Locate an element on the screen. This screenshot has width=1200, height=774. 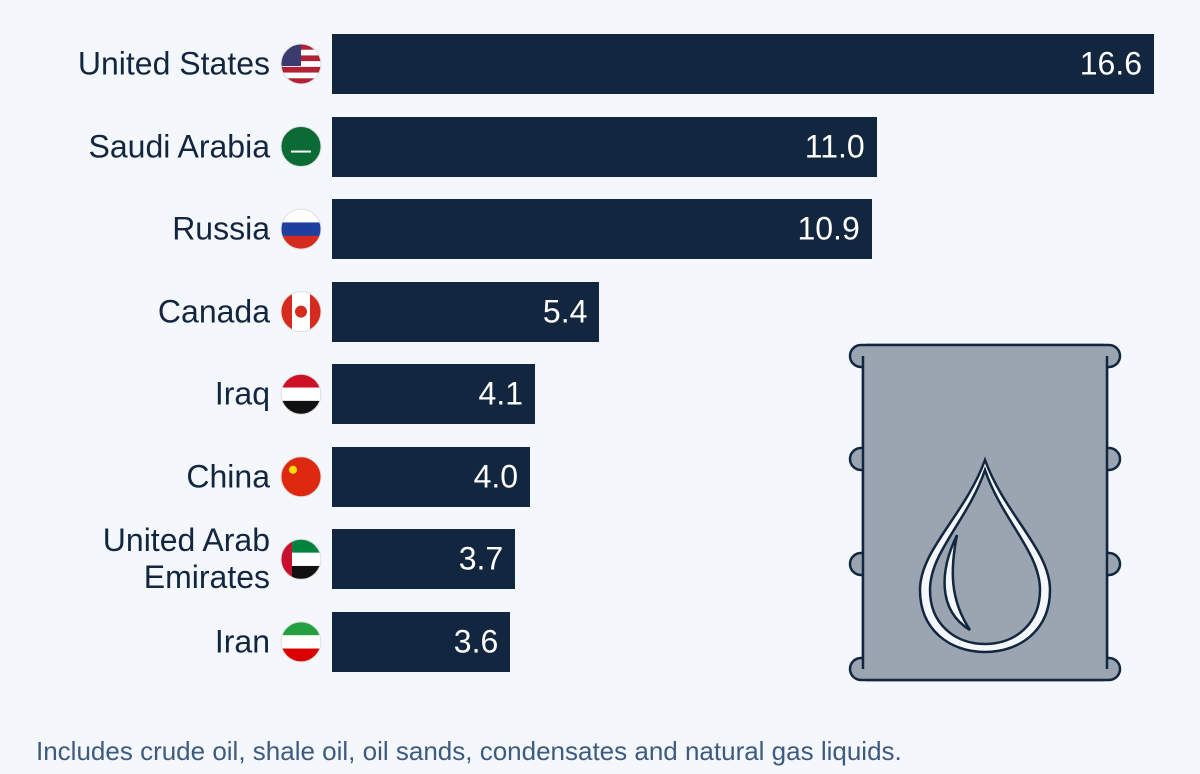
category-label: Russia is located at coordinates (221, 228).